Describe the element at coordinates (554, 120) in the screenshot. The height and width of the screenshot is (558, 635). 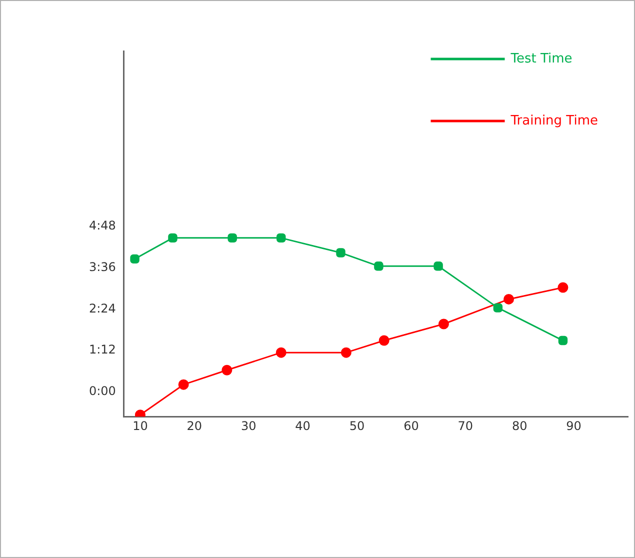
I see `text: Training Time` at that location.